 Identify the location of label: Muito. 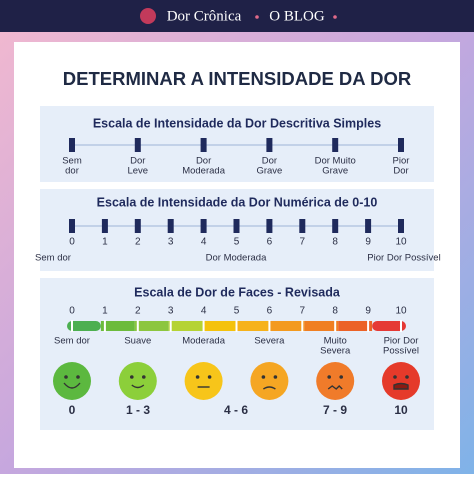
(335, 341).